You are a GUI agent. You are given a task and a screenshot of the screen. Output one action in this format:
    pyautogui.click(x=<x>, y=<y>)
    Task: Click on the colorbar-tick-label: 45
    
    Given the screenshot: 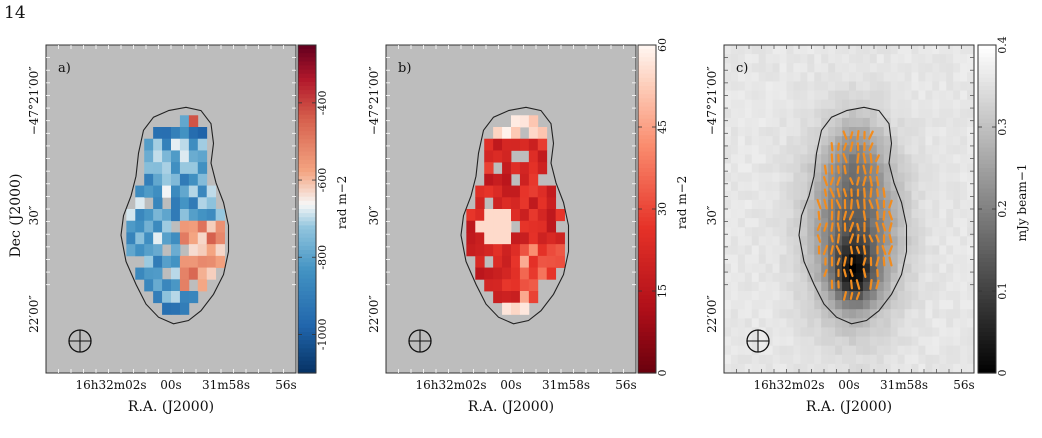 What is the action you would take?
    pyautogui.click(x=662, y=127)
    